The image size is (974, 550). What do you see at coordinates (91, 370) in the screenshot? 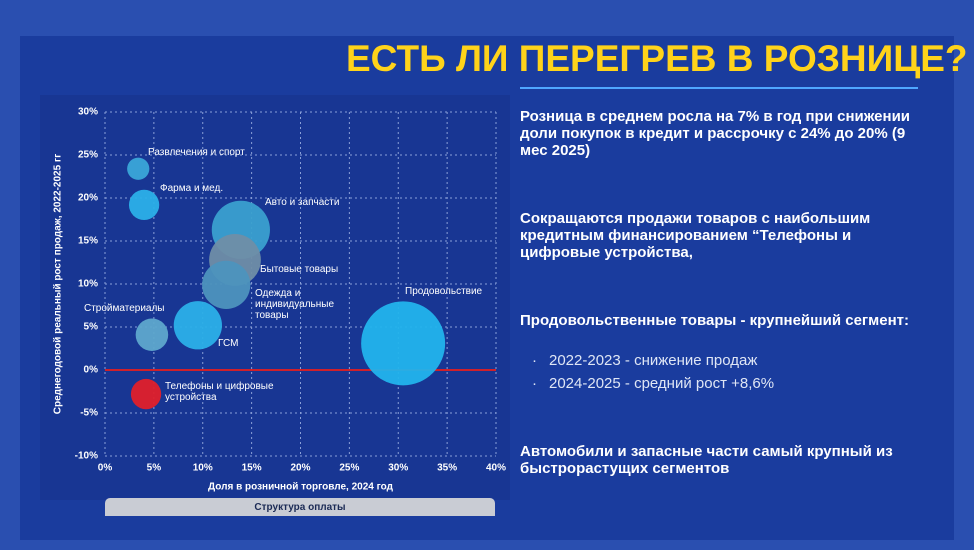
I see `y-tick-label: 0%` at bounding box center [91, 370].